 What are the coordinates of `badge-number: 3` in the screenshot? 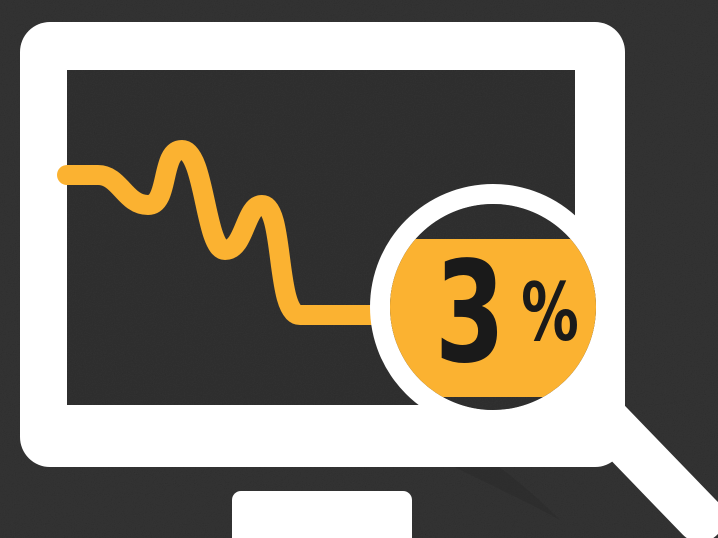 It's located at (470, 312).